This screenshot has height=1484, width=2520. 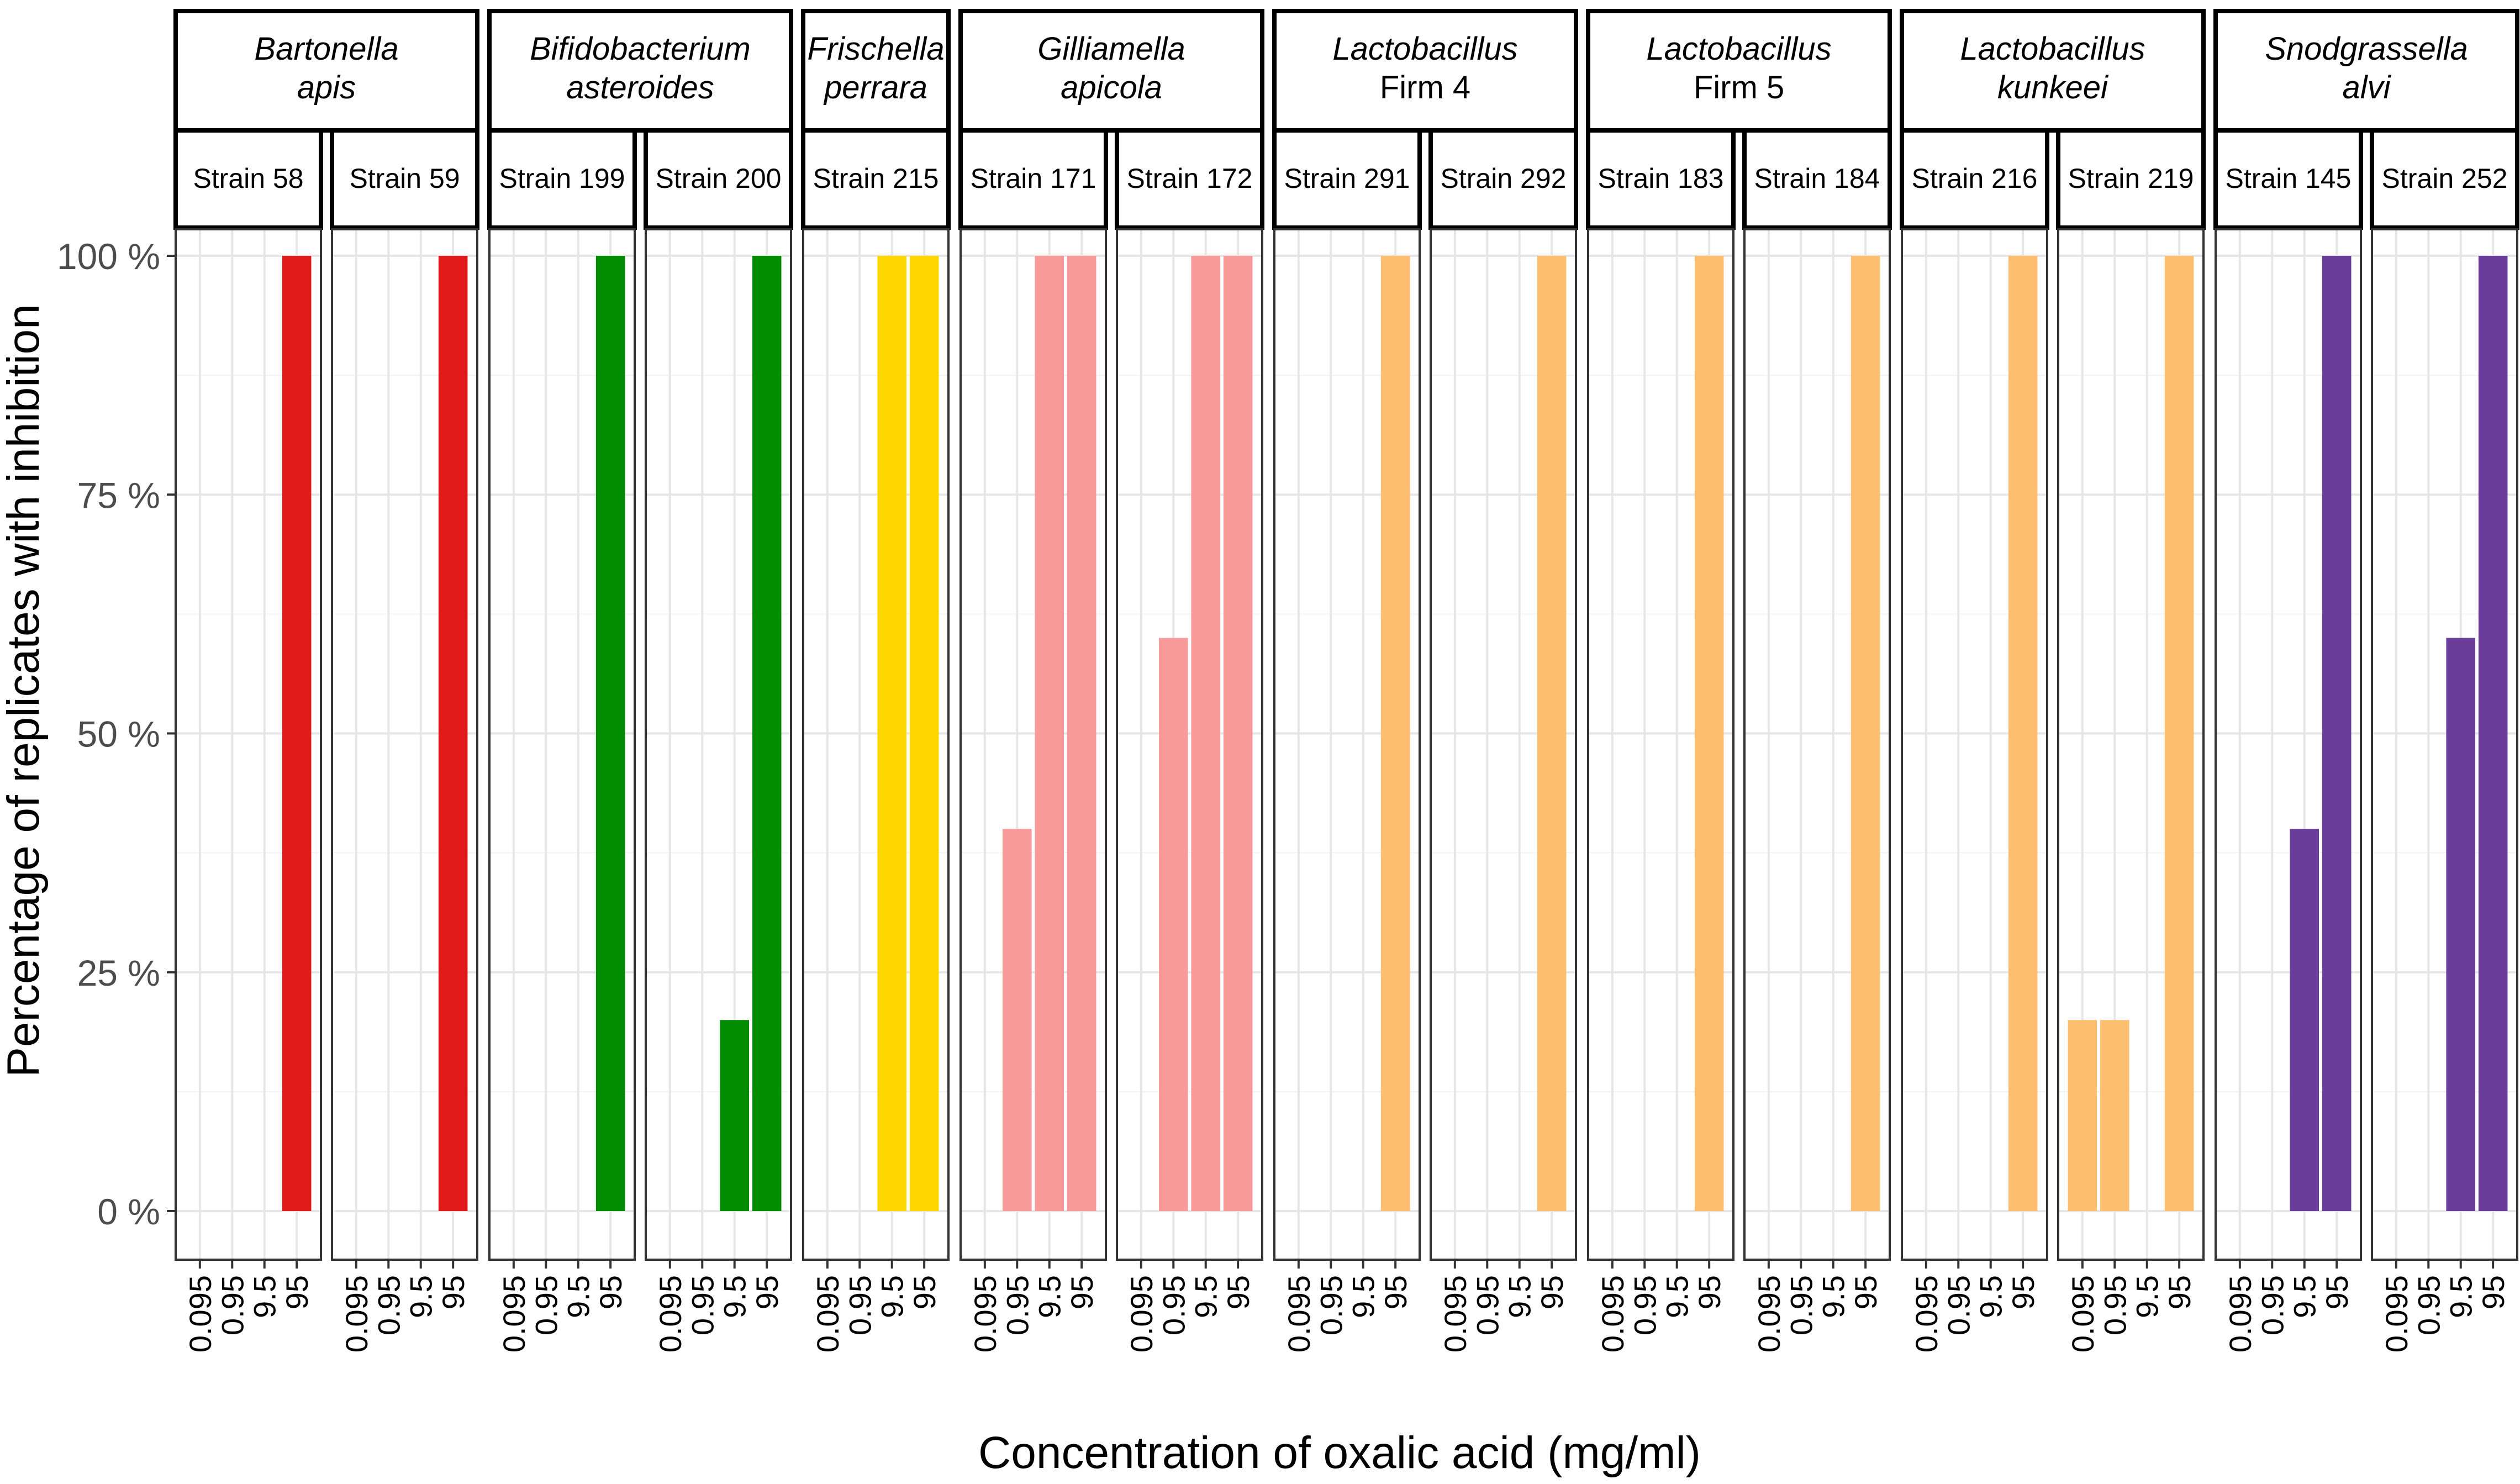 I want to click on species-name-line: kunkeei, so click(x=2053, y=88).